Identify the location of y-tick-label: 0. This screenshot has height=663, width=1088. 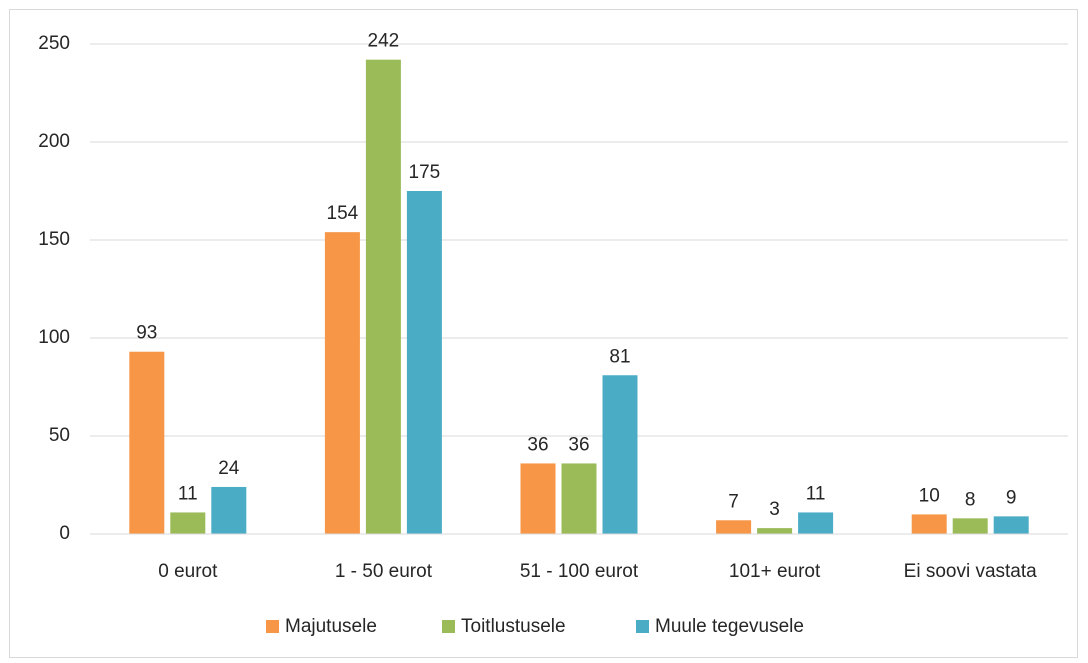
(64, 533).